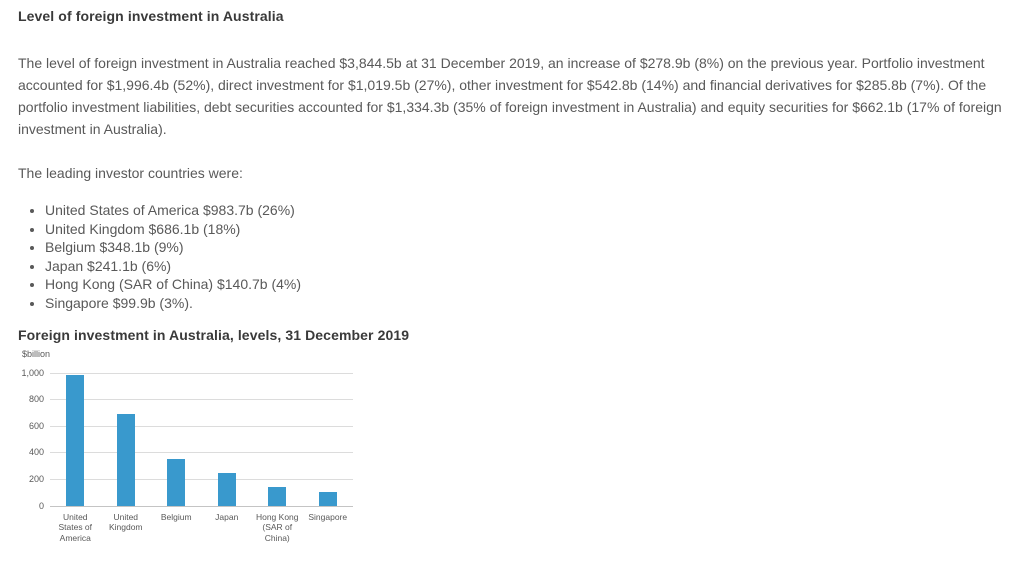  I want to click on y-tick-600: 600, so click(36, 425).